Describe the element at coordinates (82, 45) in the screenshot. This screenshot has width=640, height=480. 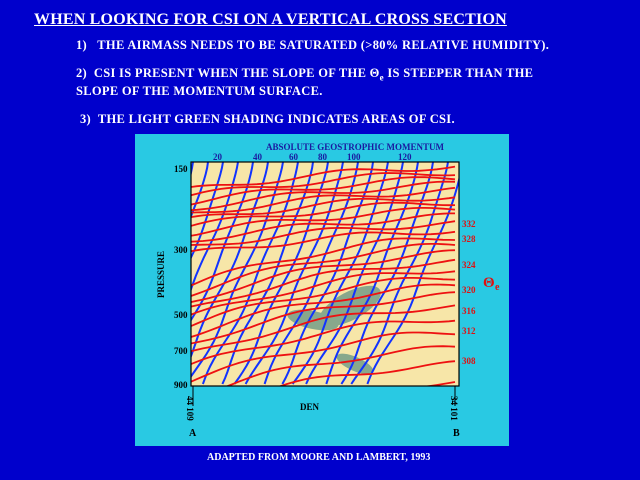
I see `point-1-number: 1)` at that location.